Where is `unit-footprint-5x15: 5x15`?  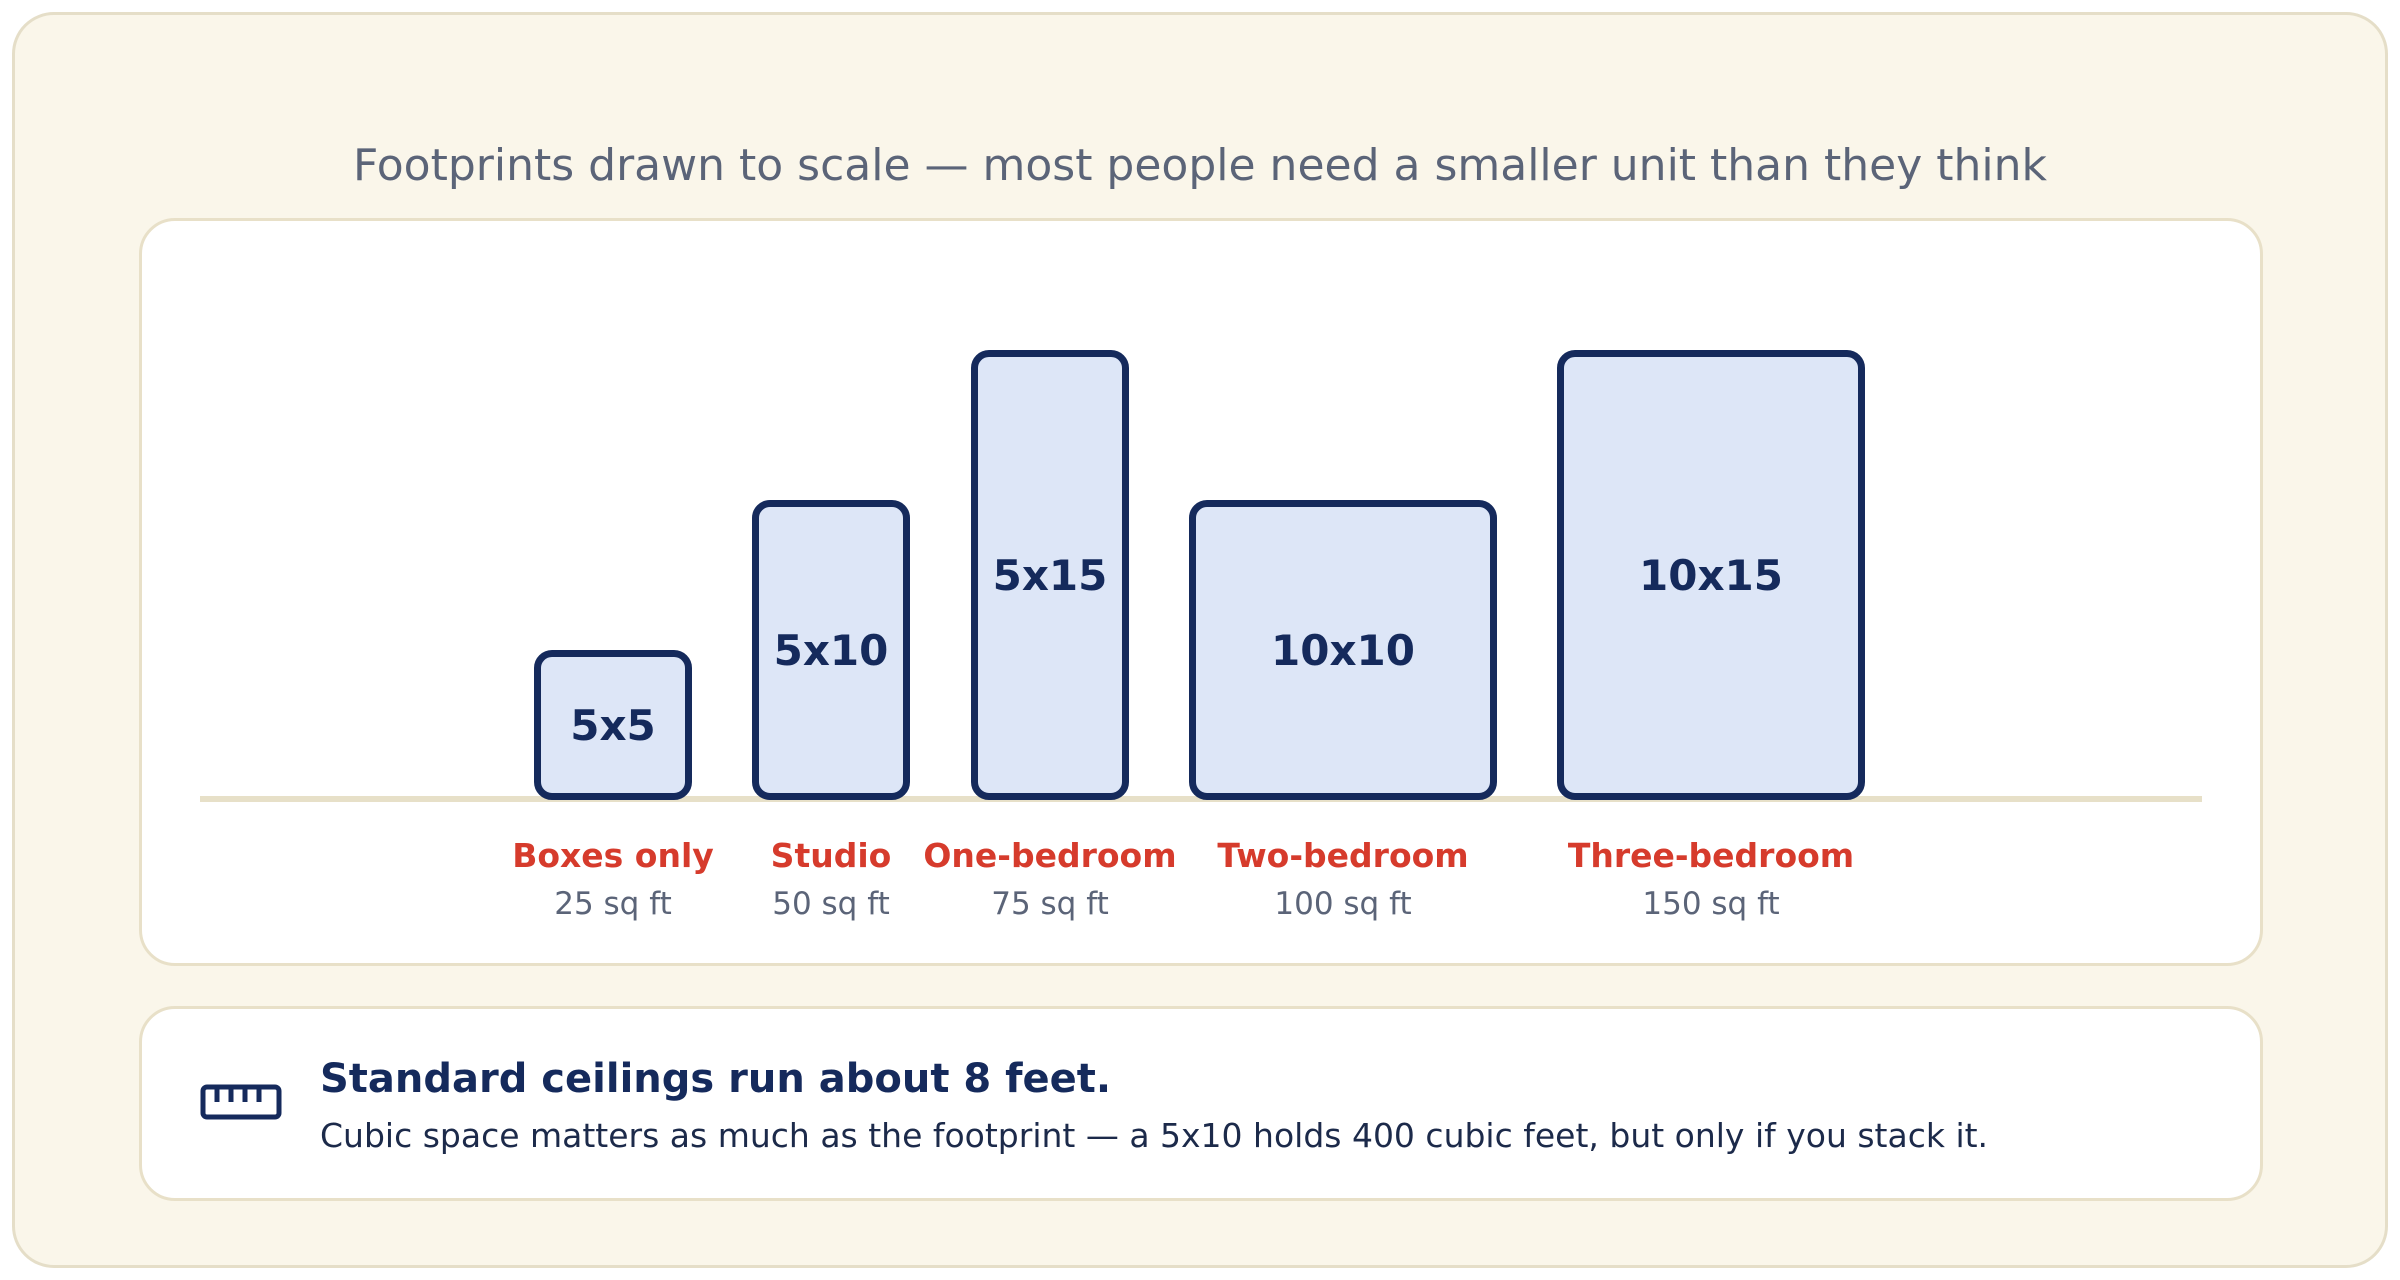 unit-footprint-5x15: 5x15 is located at coordinates (1050, 575).